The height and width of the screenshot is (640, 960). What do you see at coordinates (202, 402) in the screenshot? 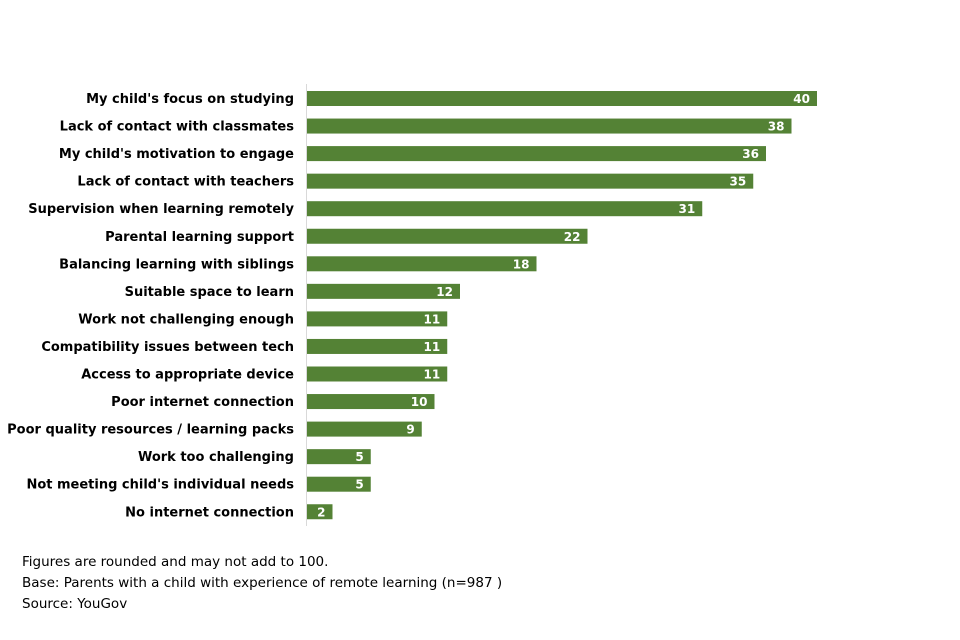
I see `category-label: Poor internet connection` at bounding box center [202, 402].